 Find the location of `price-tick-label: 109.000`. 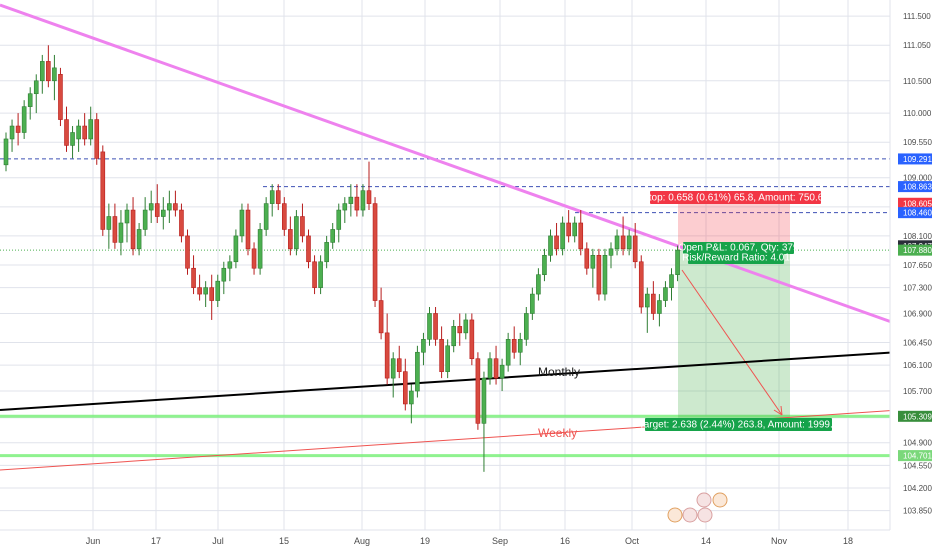

price-tick-label: 109.000 is located at coordinates (917, 178).